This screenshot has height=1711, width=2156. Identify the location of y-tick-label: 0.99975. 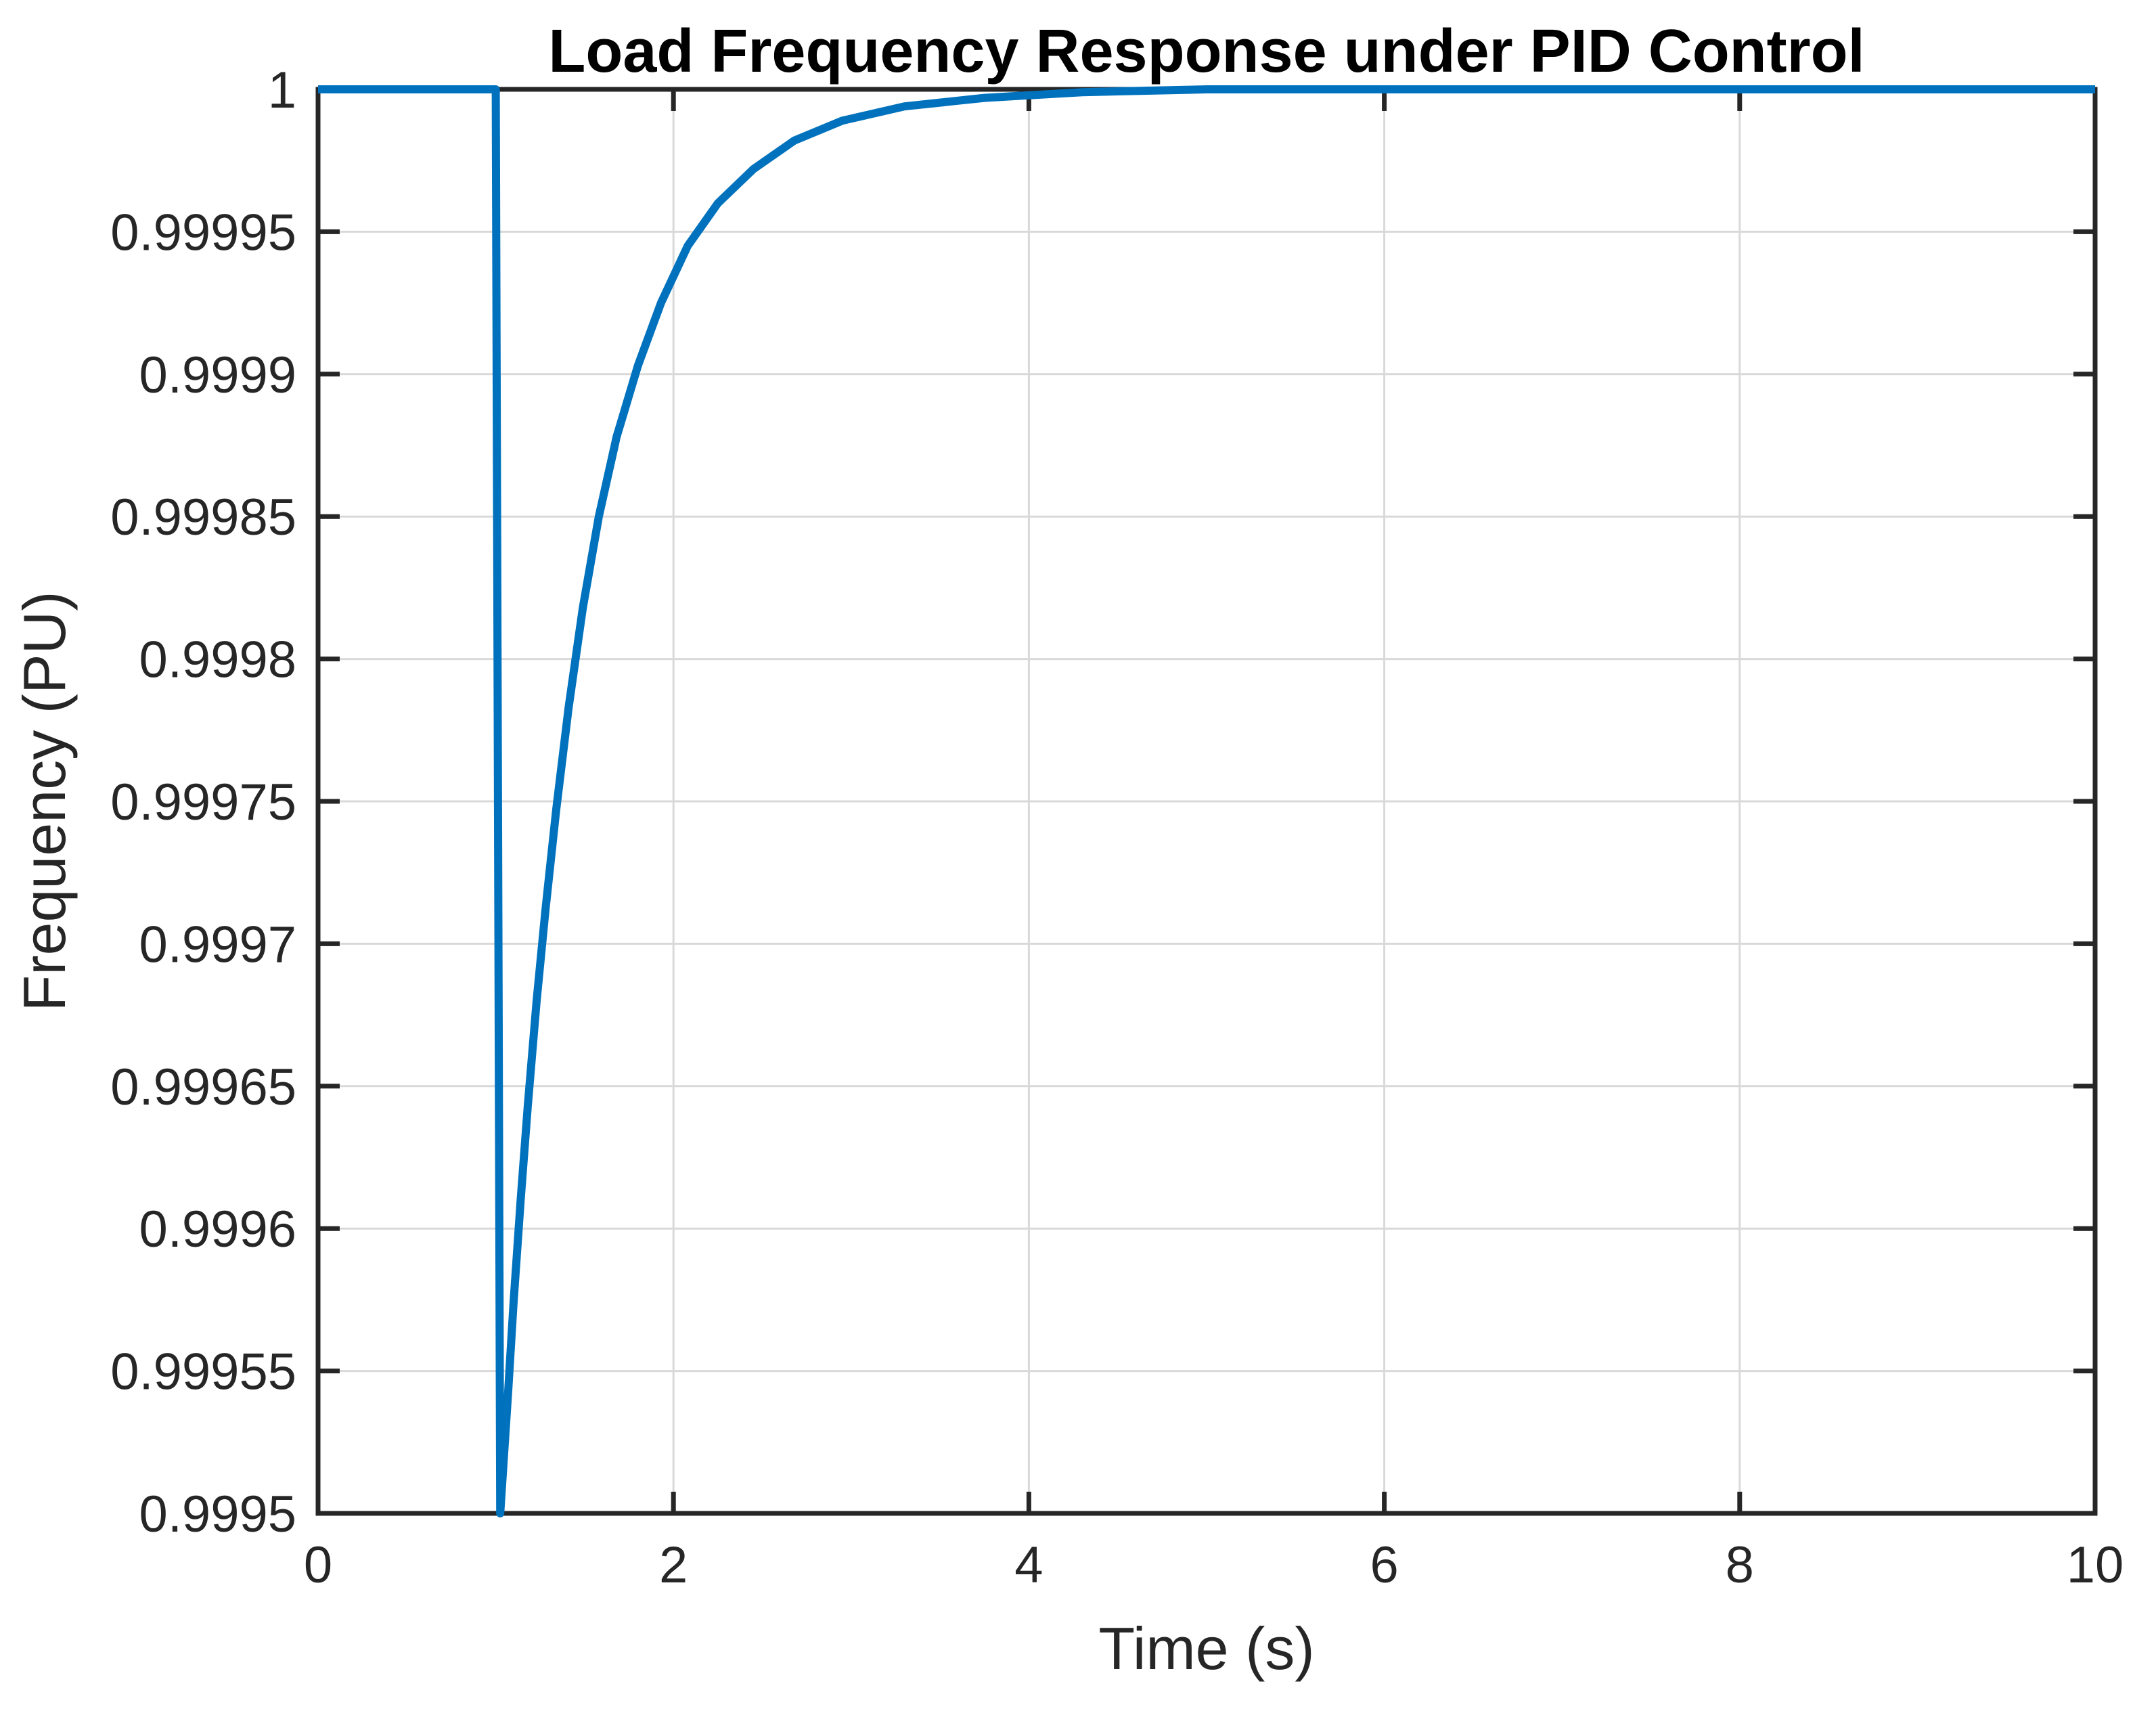
(203, 803).